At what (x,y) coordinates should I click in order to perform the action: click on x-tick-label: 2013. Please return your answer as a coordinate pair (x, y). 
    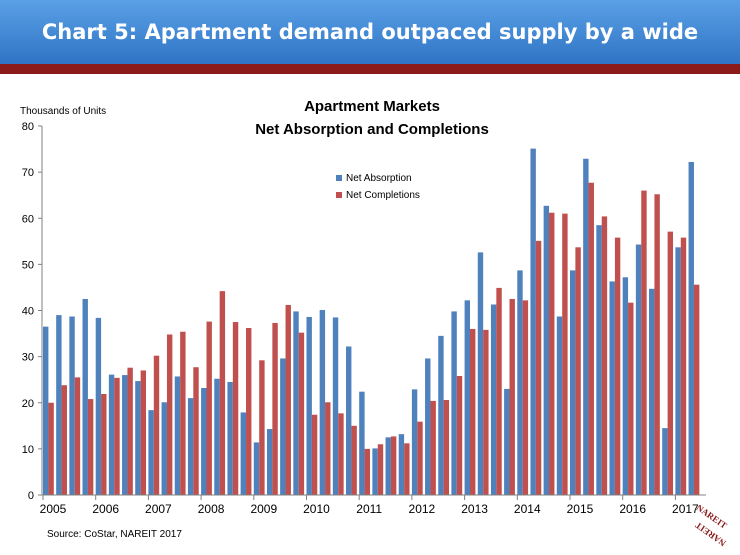
    Looking at the image, I should click on (474, 509).